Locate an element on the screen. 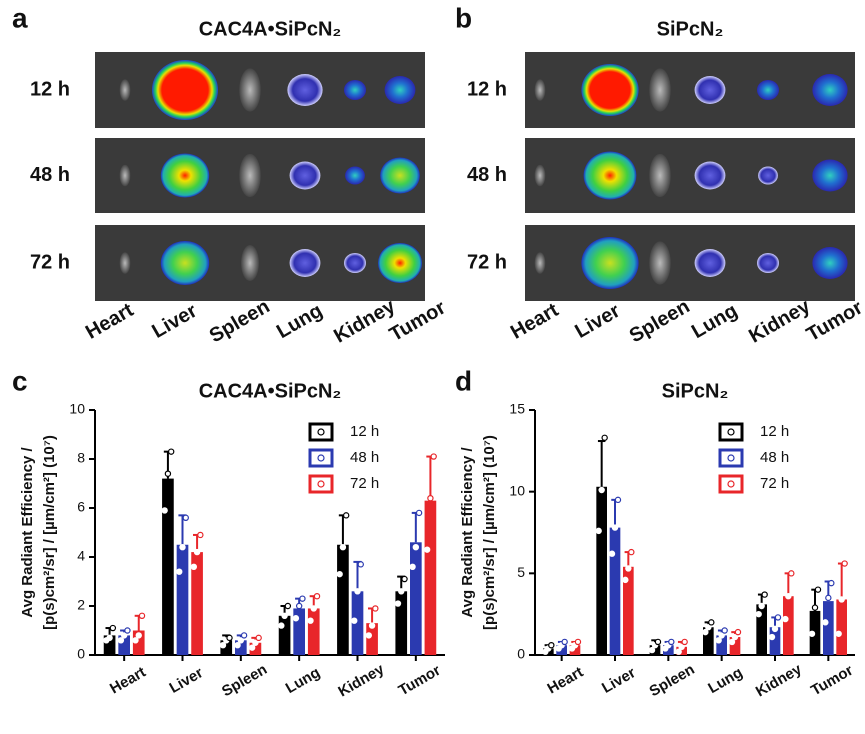 This screenshot has width=865, height=734. panel-title: CAC4A•SiPcN₂ is located at coordinates (270, 29).